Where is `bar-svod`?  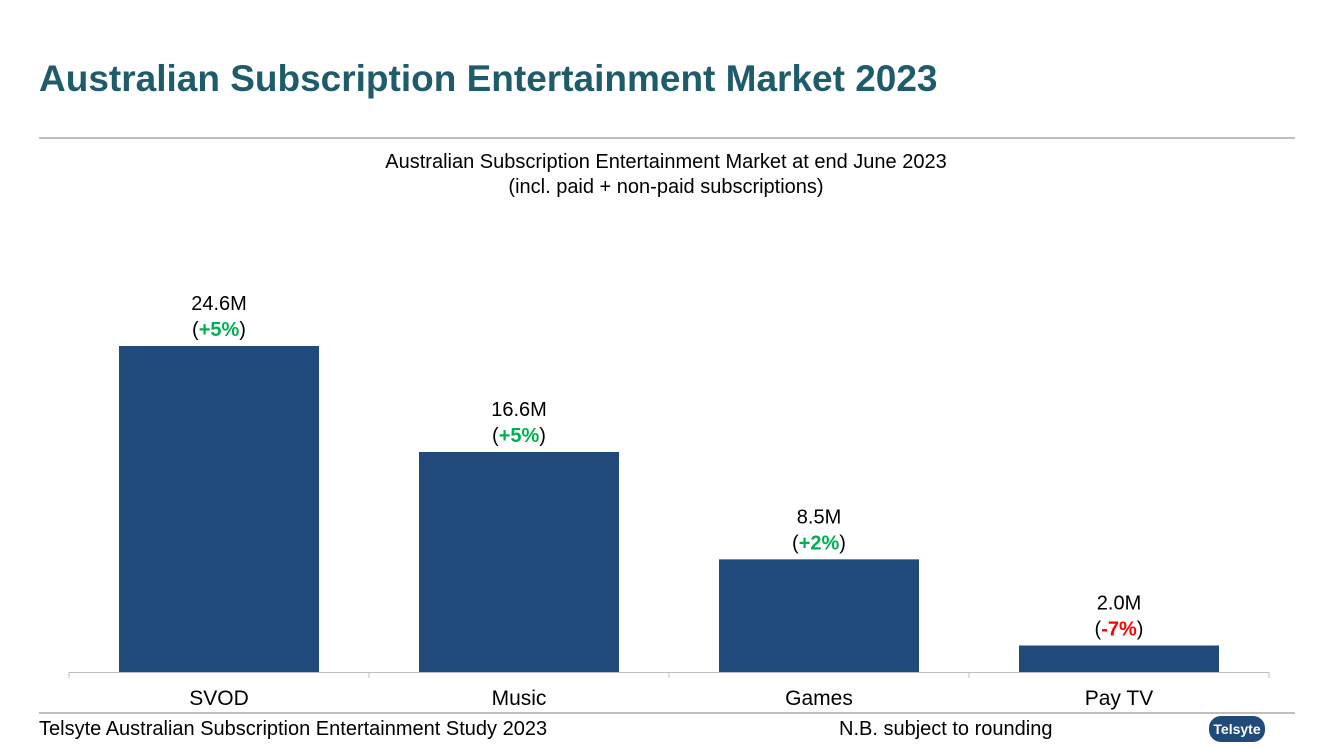 bar-svod is located at coordinates (219, 509).